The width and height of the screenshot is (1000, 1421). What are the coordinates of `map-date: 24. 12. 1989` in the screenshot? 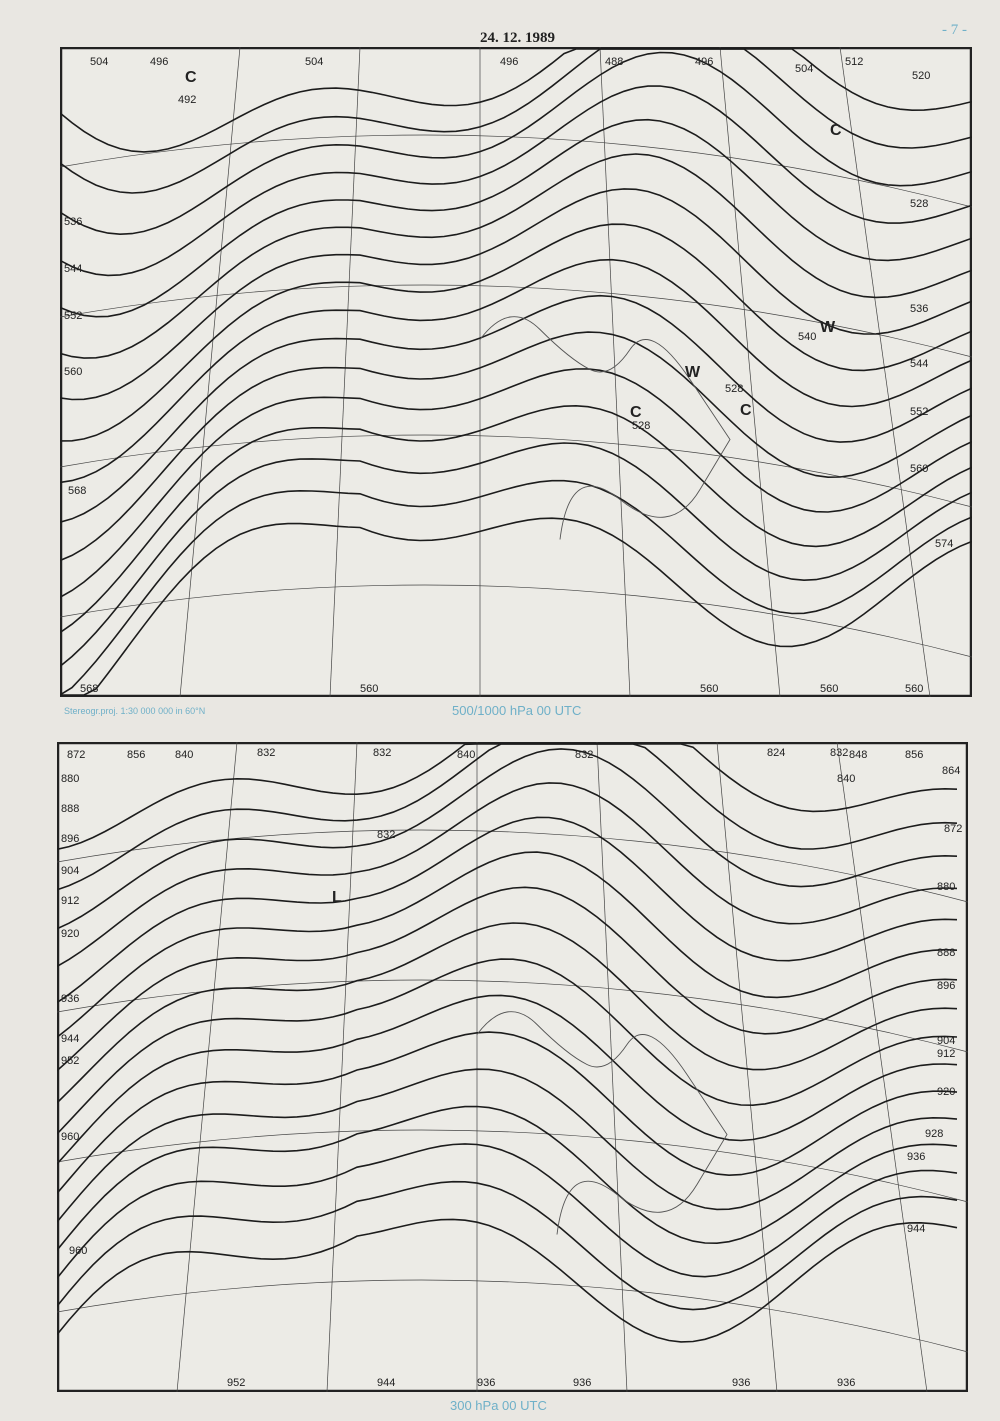 It's located at (517, 38).